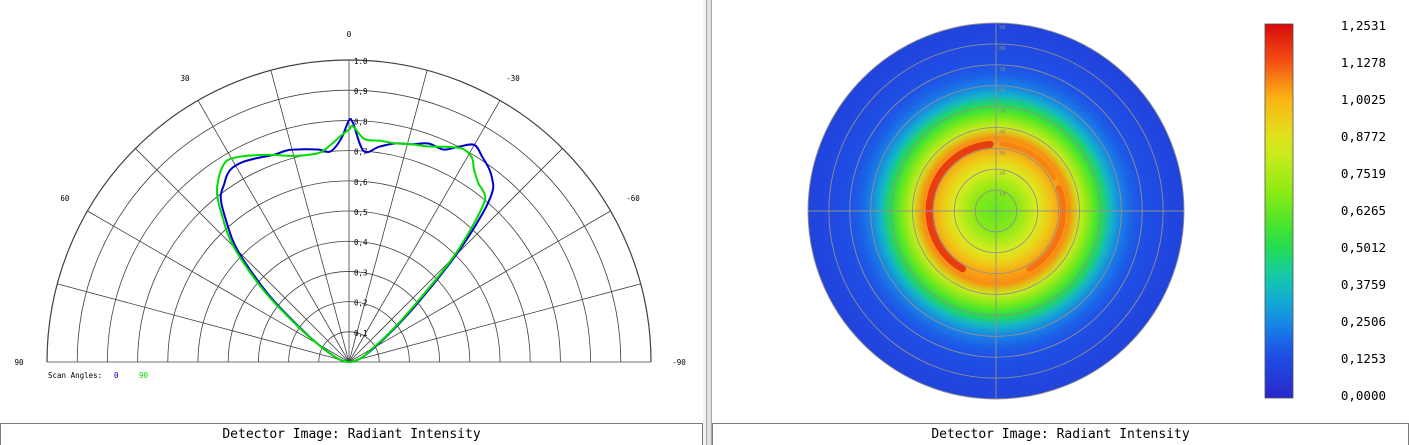 This screenshot has width=1409, height=445. Describe the element at coordinates (361, 61) in the screenshot. I see `radial-tick-label: 1.0` at that location.